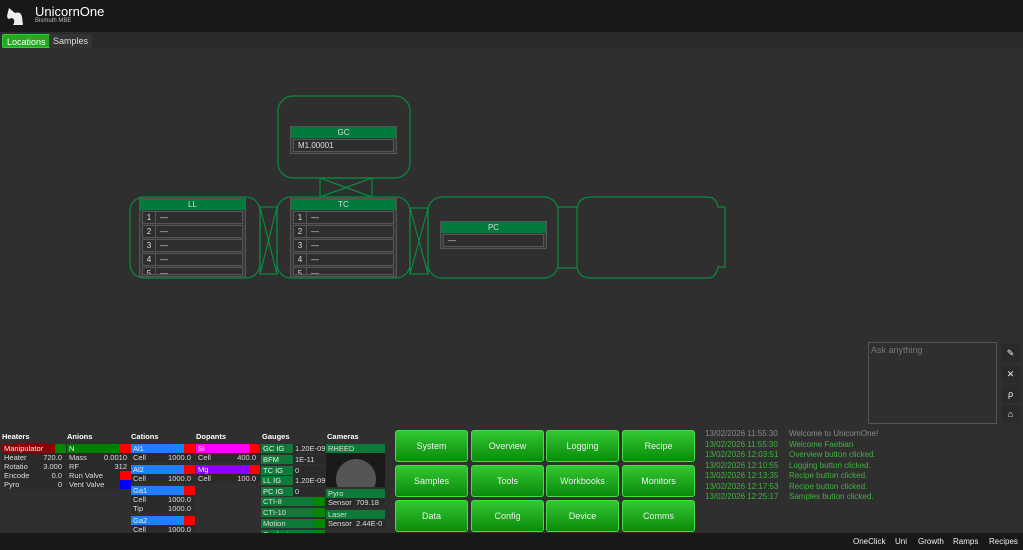 The image size is (1023, 550). I want to click on pump-label: CTI-8, so click(272, 501).